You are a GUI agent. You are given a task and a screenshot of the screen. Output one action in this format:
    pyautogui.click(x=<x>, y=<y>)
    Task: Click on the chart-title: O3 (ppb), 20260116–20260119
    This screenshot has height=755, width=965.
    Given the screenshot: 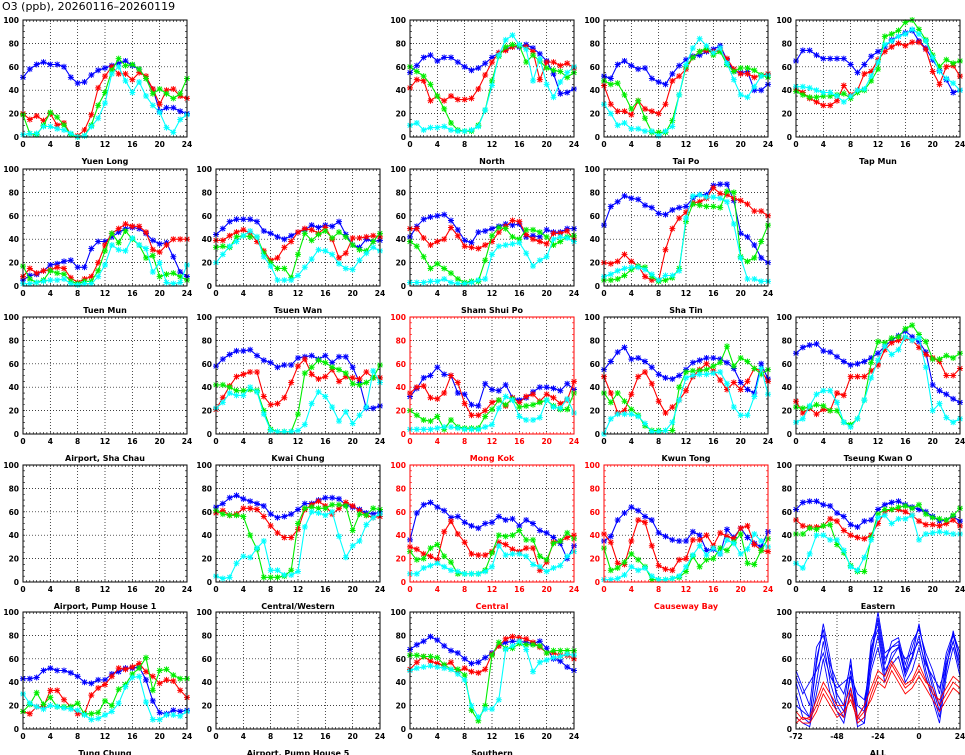 What is the action you would take?
    pyautogui.click(x=89, y=6)
    